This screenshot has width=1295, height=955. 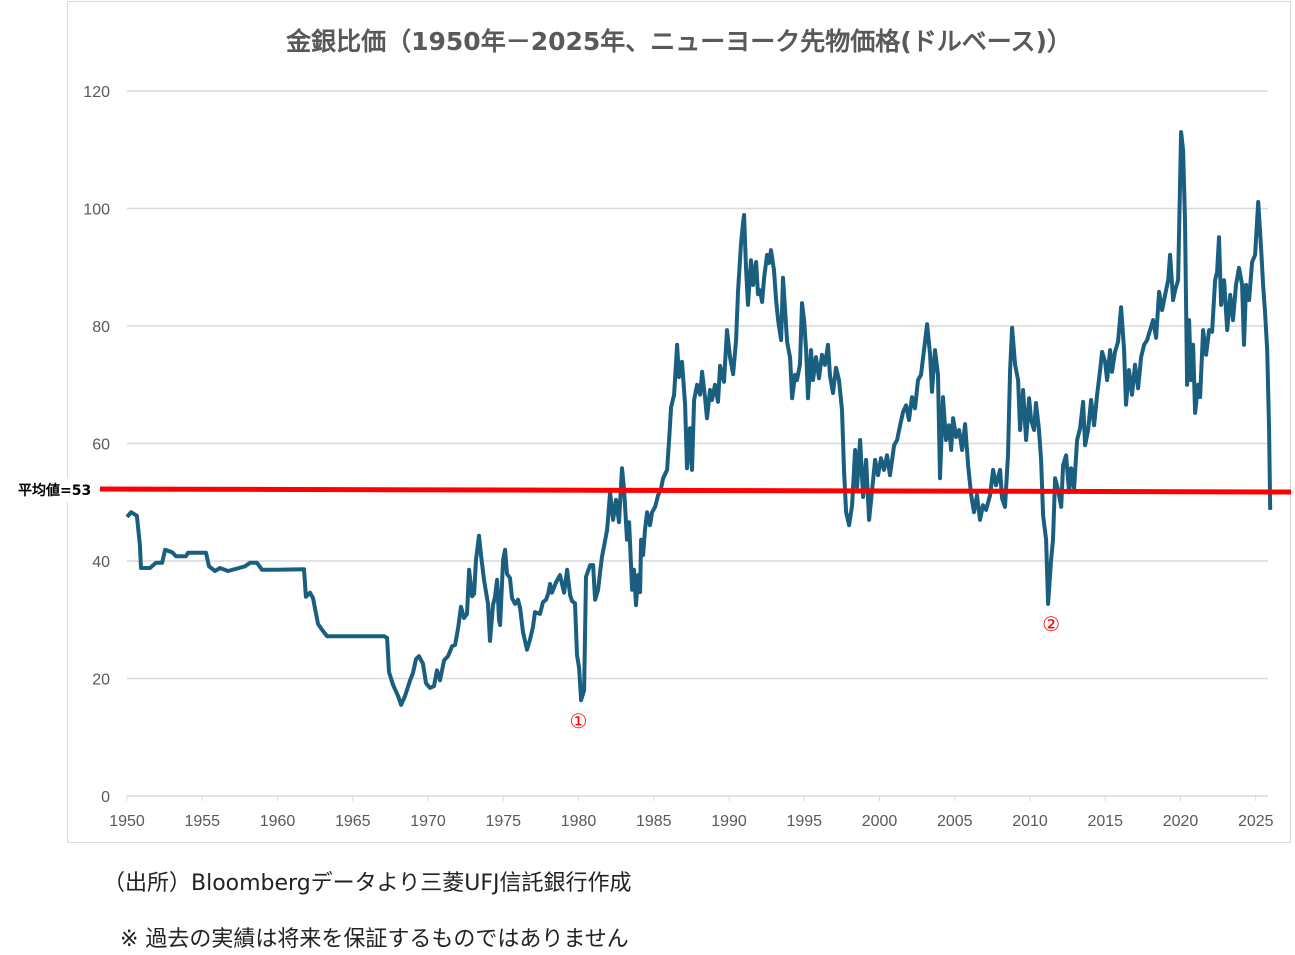 What do you see at coordinates (101, 445) in the screenshot?
I see `y-tick-label: 60` at bounding box center [101, 445].